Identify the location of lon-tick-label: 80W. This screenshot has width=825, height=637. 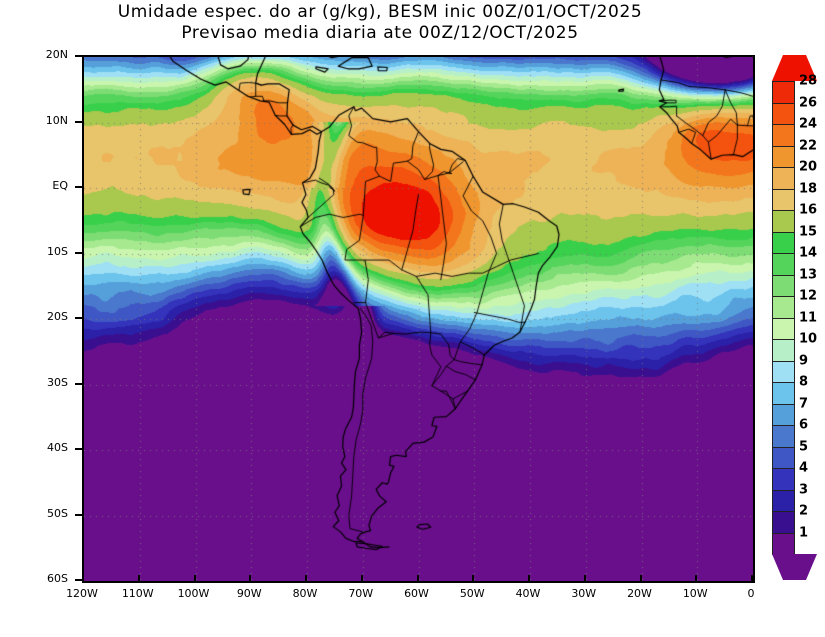
(305, 593).